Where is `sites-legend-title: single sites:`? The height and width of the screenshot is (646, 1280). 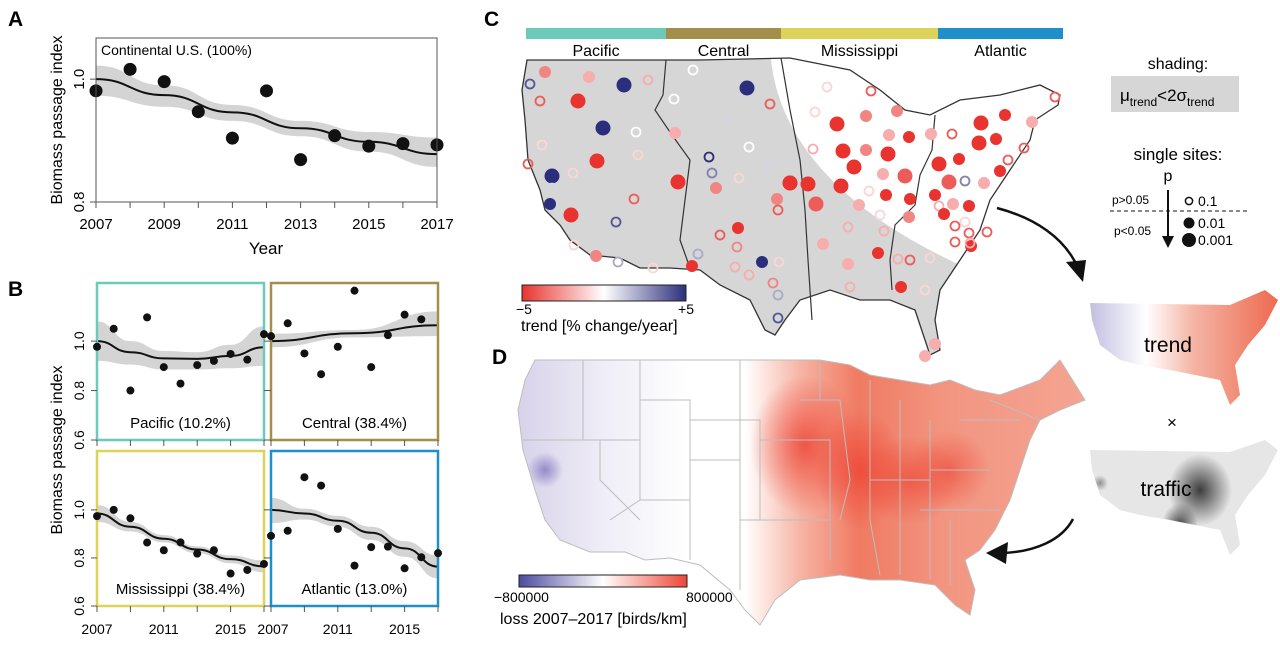
sites-legend-title: single sites: is located at coordinates (1178, 154).